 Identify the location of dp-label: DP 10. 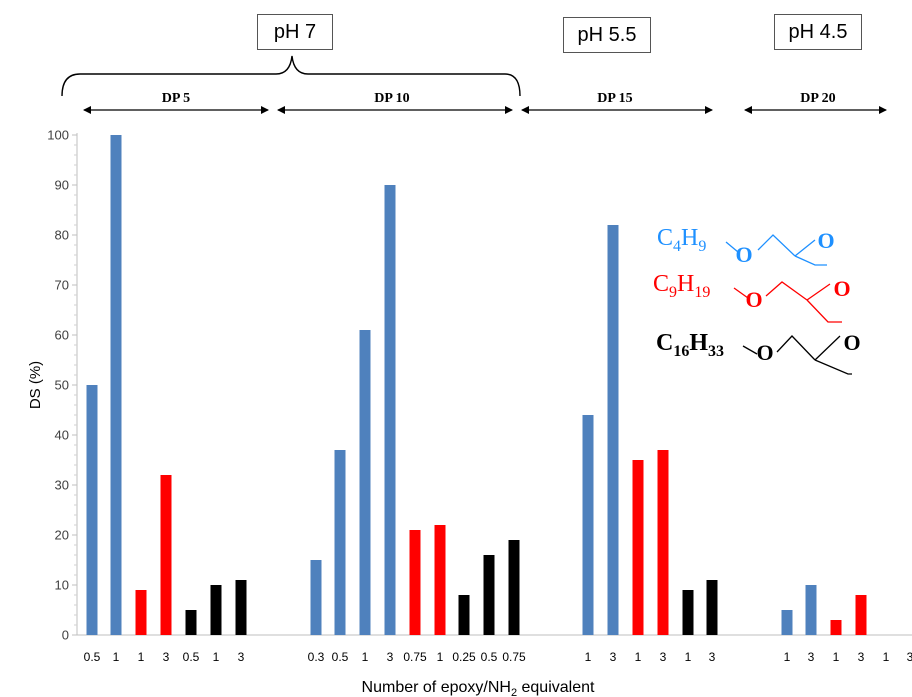
(391, 98).